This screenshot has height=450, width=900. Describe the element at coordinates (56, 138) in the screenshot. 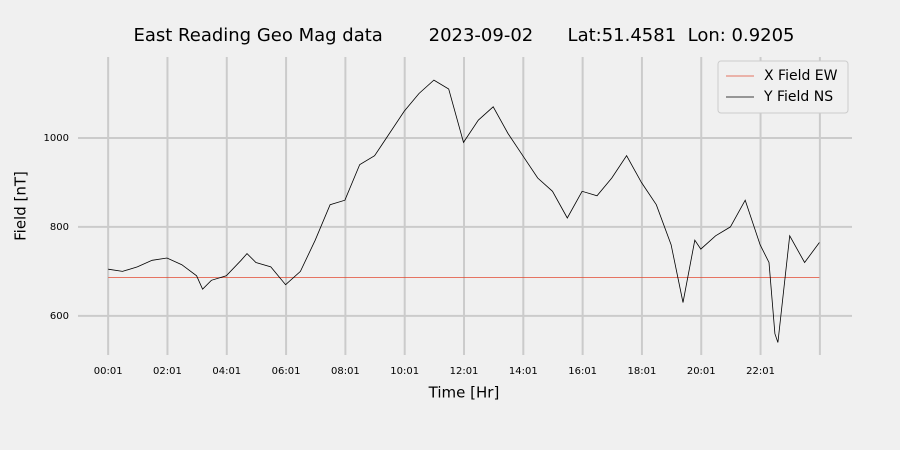

I see `y-tick-label: 1000` at that location.